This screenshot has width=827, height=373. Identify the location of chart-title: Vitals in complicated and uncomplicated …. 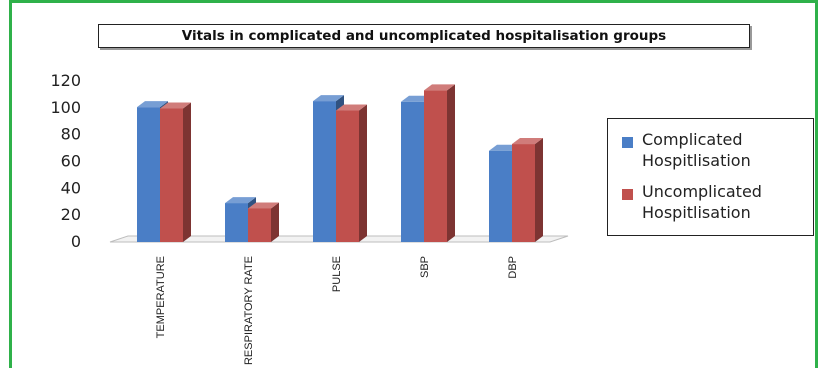
(424, 36).